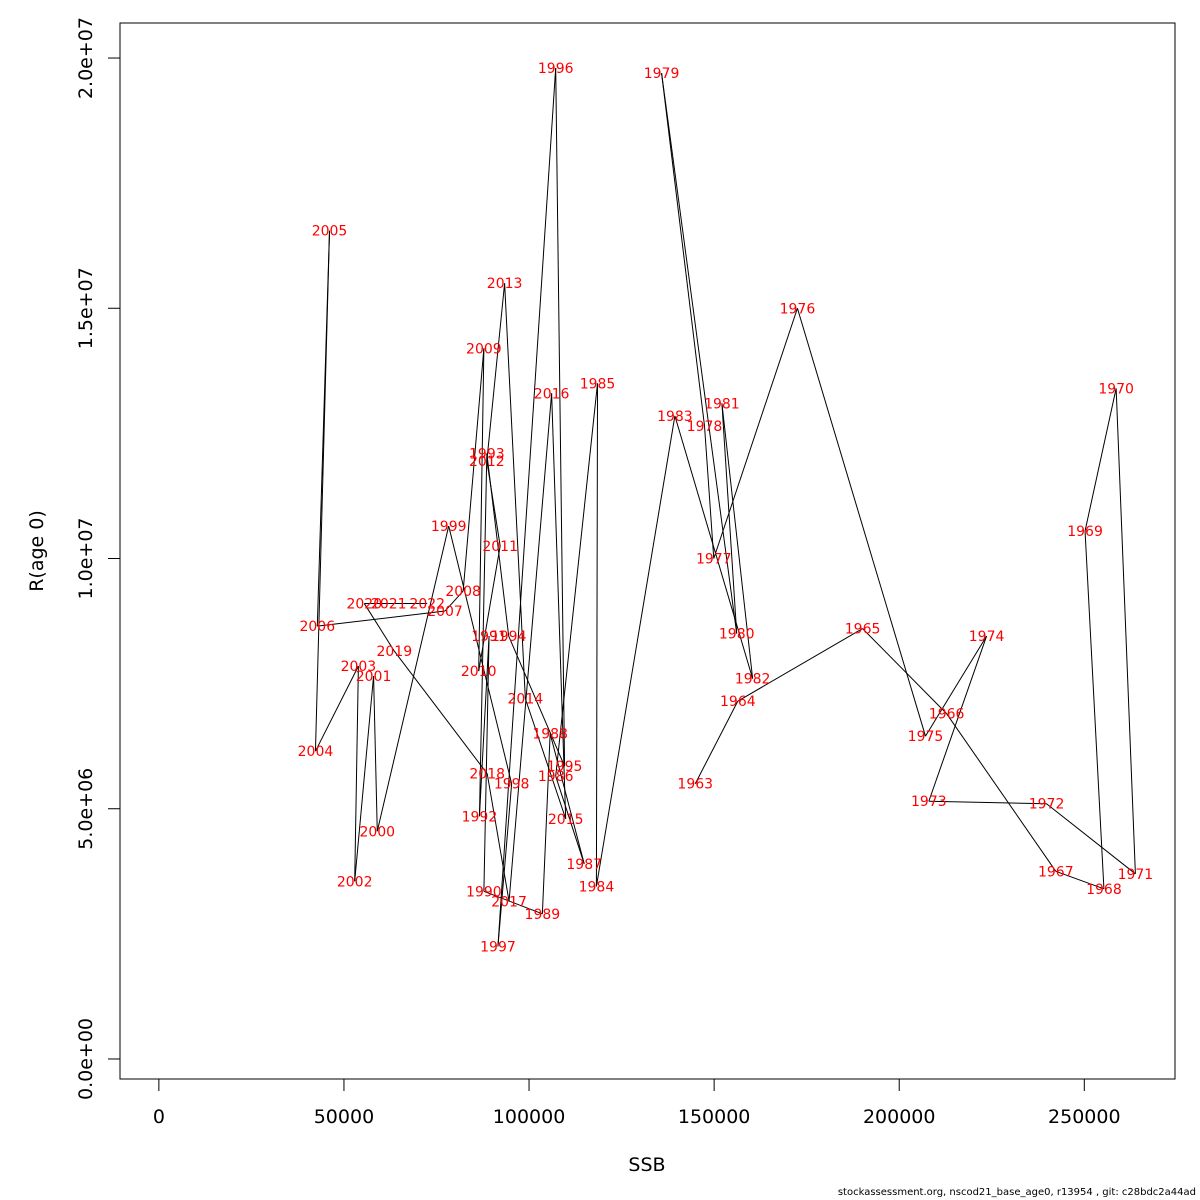 Image resolution: width=1200 pixels, height=1200 pixels. Describe the element at coordinates (798, 309) in the screenshot. I see `year-label-1976: 1976` at that location.